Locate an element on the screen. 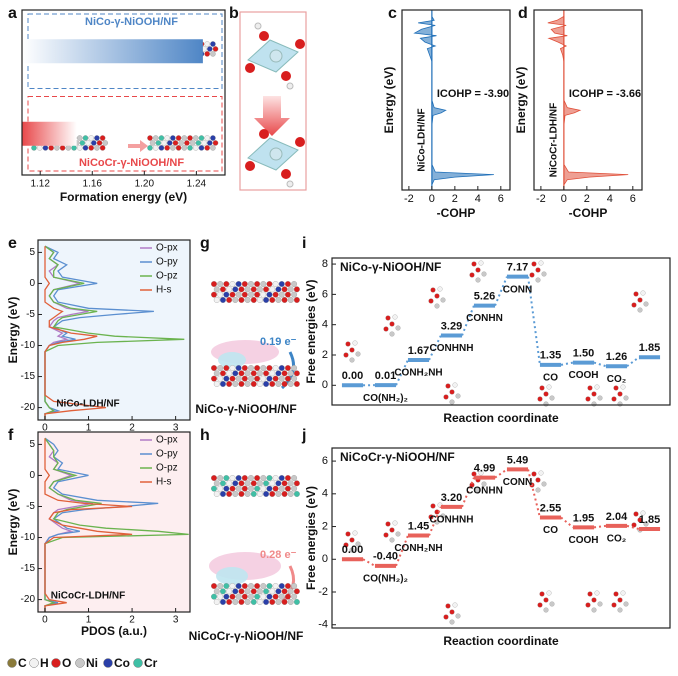 The image size is (678, 676). step-connector is located at coordinates (369, 562).